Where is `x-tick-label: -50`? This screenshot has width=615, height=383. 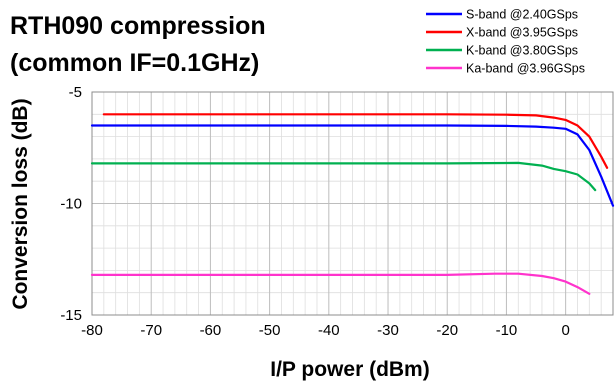
x-tick-label: -50 is located at coordinates (270, 330).